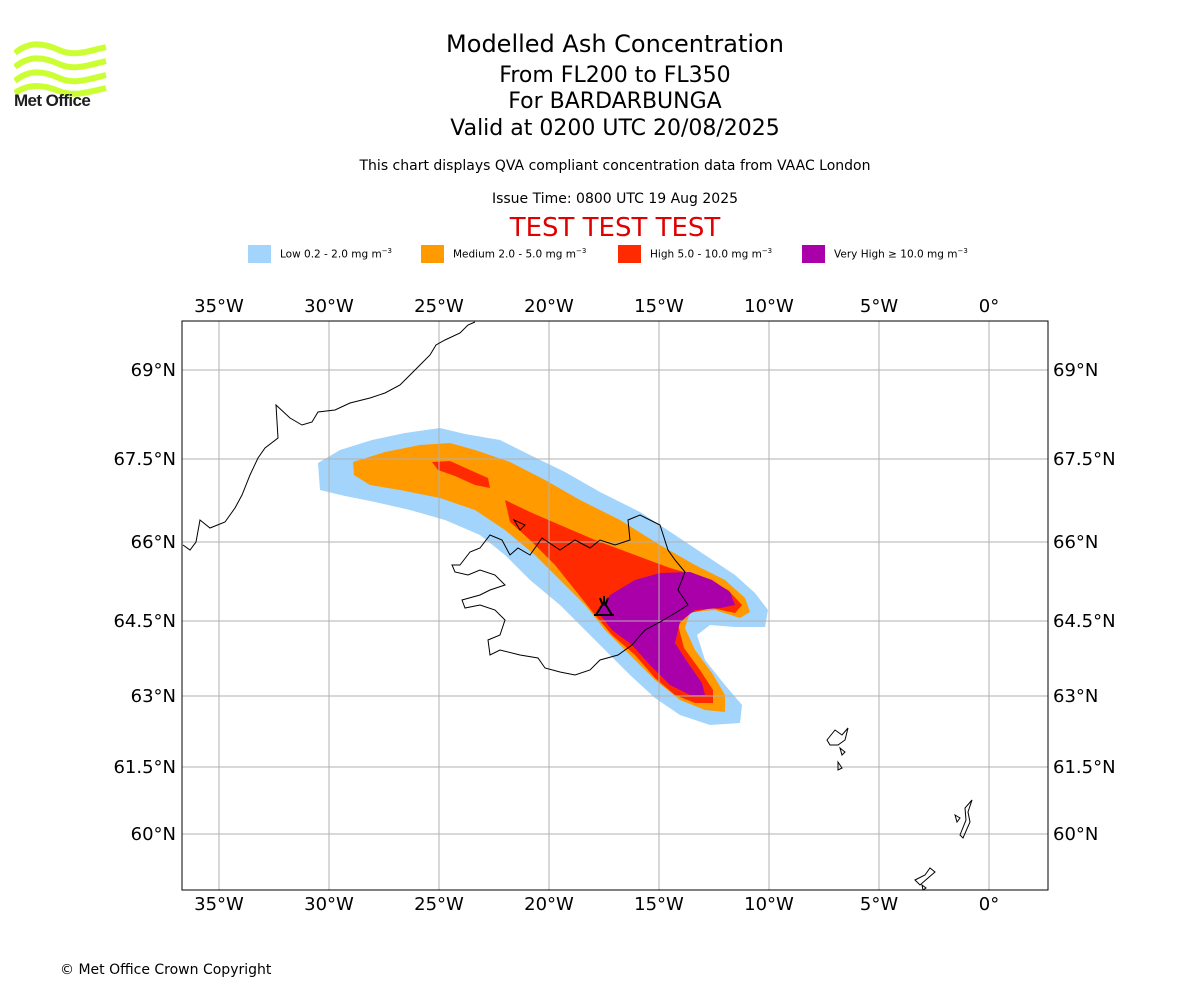  What do you see at coordinates (879, 306) in the screenshot?
I see `lon-label-top-5w: 5°W` at bounding box center [879, 306].